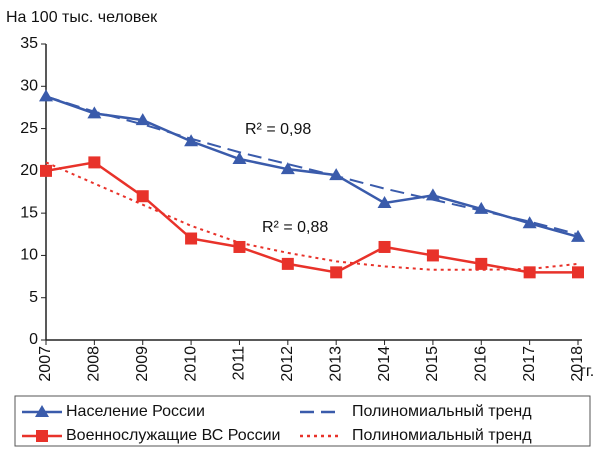 This screenshot has height=449, width=601. I want to click on x-tick-label: 2017, so click(529, 364).